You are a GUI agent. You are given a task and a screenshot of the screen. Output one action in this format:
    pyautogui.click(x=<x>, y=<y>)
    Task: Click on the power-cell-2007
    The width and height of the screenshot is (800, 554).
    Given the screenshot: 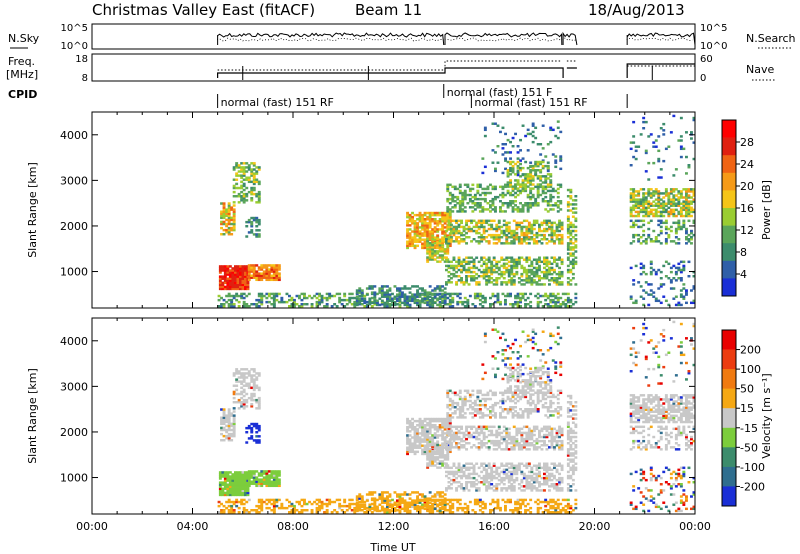 What is the action you would take?
    pyautogui.click(x=532, y=233)
    